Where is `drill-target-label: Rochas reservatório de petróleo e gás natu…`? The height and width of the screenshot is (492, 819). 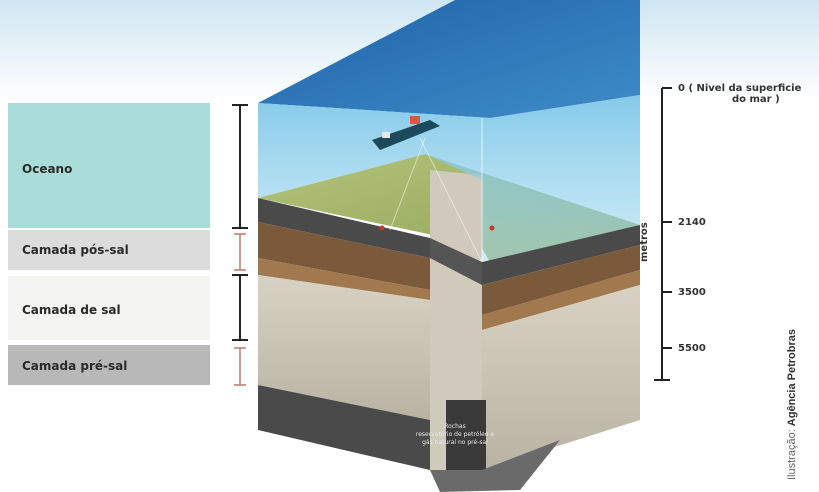
drill-target-label: Rochas reservatório de petróleo e gás natu… is located at coordinates (455, 434).